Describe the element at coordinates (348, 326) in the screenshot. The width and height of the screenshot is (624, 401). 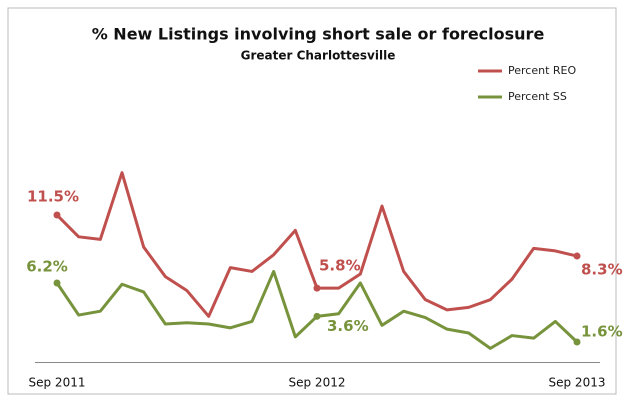
I see `data-label: 3.6%` at that location.